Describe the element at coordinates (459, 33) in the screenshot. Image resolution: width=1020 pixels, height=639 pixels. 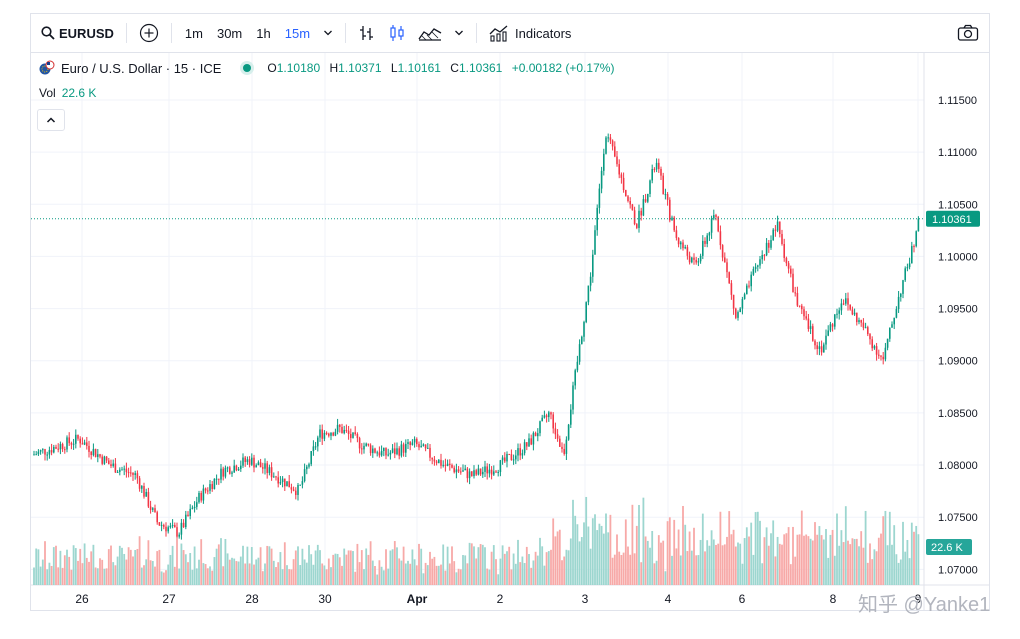
I see `chart-style-dropdown` at that location.